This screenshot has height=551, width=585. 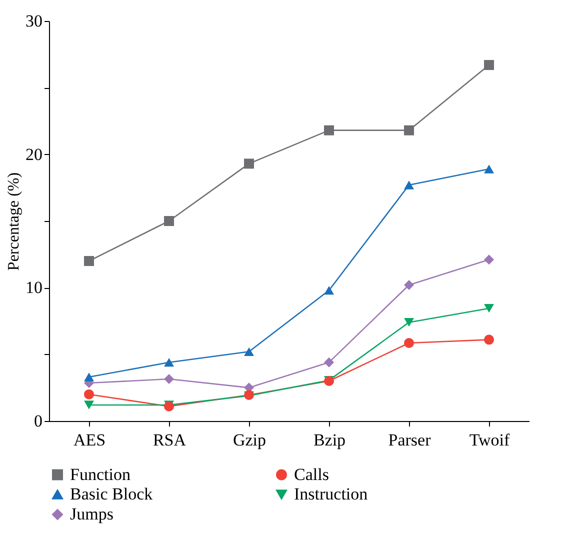 I want to click on x-tick-label: Bzip, so click(x=329, y=440).